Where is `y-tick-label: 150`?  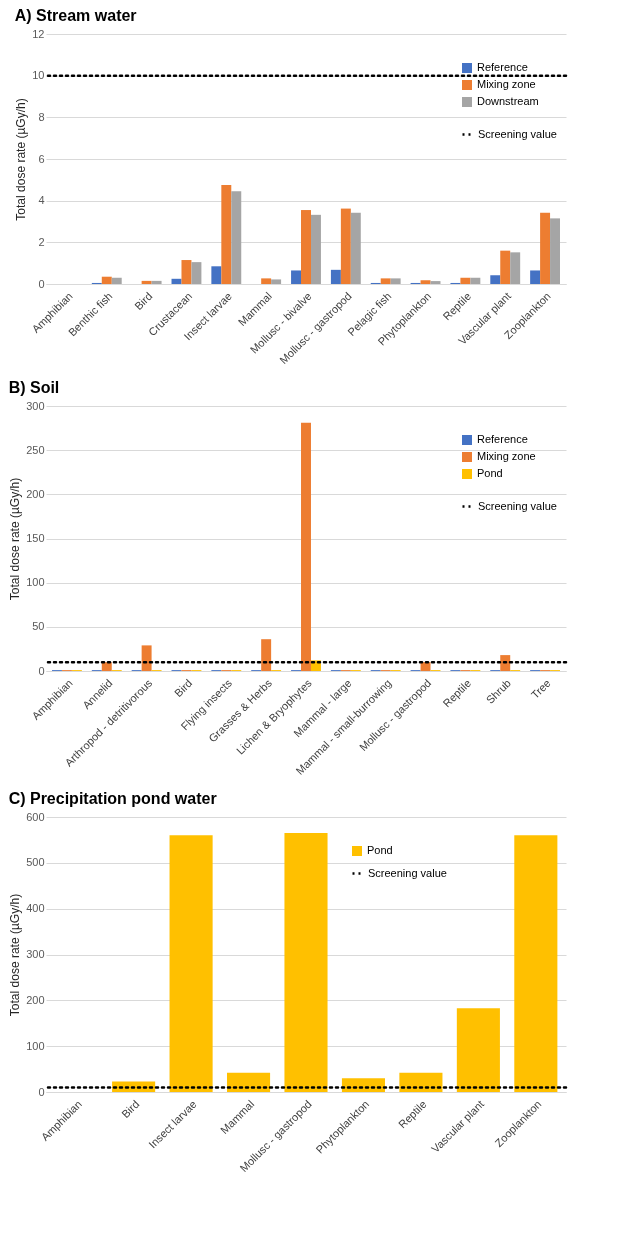
y-tick-label: 150 is located at coordinates (35, 538).